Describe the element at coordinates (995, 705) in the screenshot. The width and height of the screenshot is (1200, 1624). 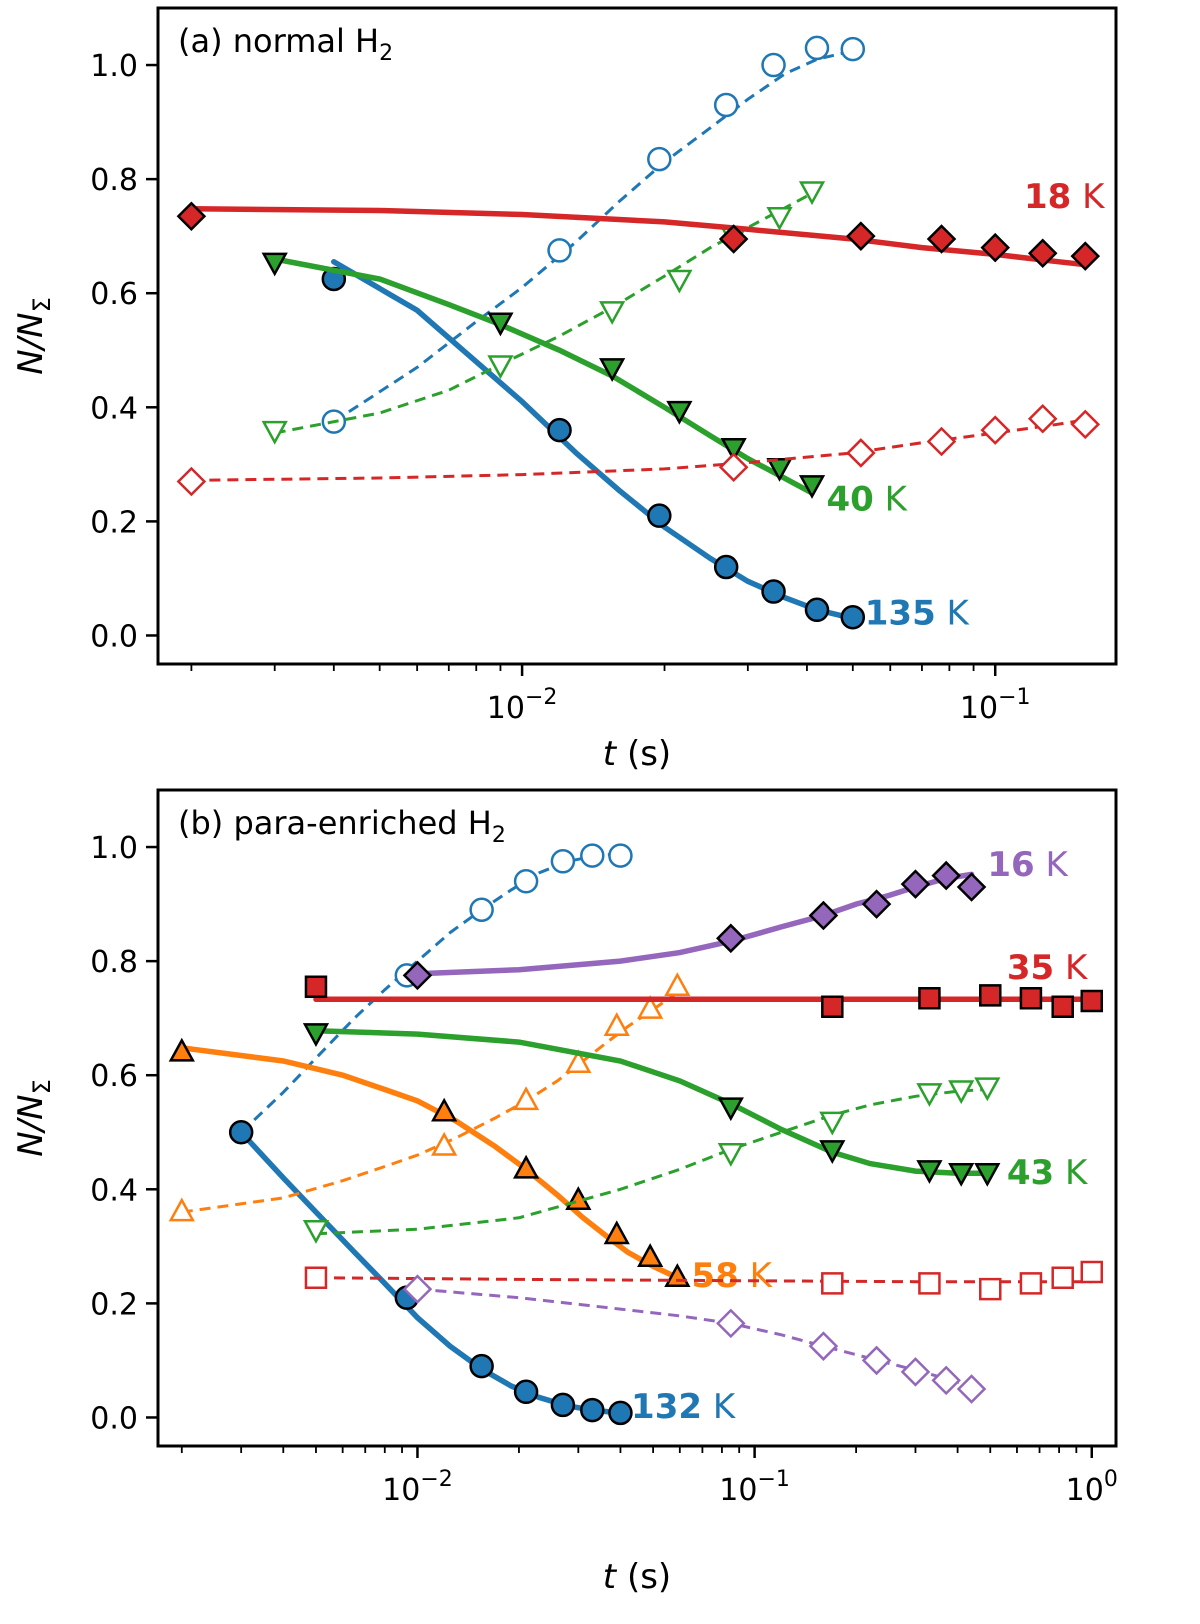
I see `x-tick-label: 10⁻¹` at that location.